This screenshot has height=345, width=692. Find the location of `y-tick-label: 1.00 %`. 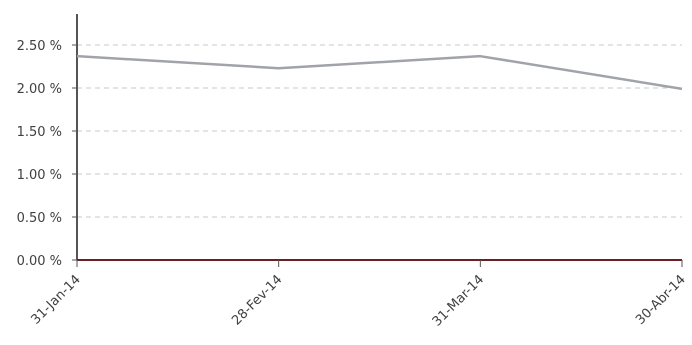

y-tick-label: 1.00 % is located at coordinates (39, 175).